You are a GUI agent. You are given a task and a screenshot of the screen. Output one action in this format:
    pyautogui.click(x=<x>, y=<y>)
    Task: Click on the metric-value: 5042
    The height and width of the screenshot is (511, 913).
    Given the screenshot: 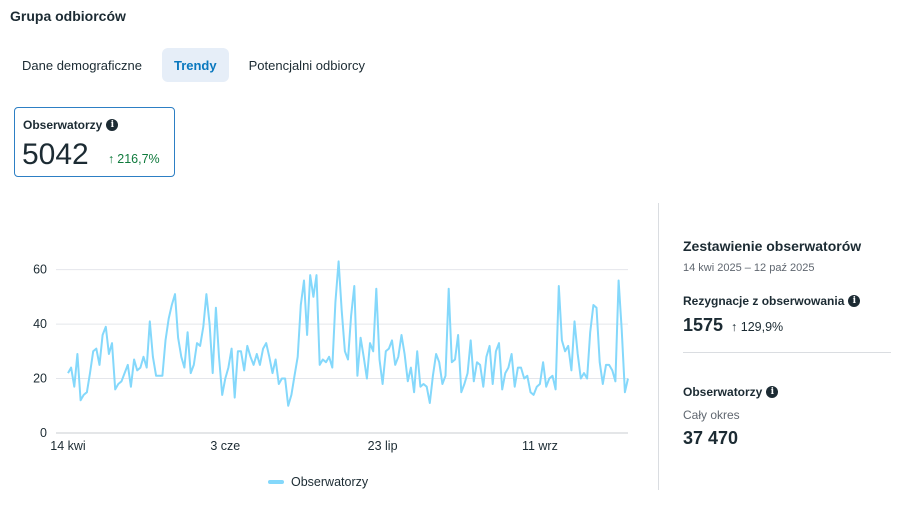 What is the action you would take?
    pyautogui.click(x=55, y=154)
    